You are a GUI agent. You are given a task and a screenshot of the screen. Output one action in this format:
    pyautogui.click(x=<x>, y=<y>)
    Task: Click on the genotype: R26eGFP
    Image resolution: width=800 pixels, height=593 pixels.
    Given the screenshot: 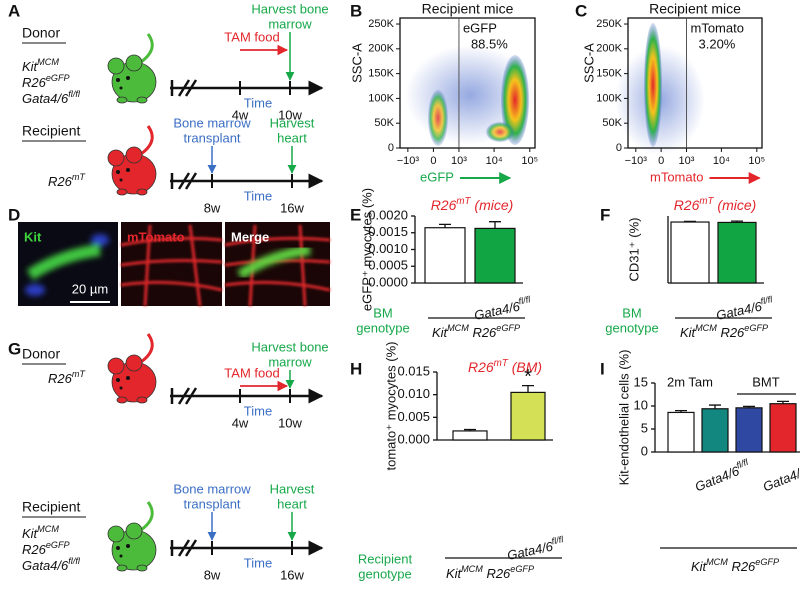 What is the action you would take?
    pyautogui.click(x=46, y=81)
    